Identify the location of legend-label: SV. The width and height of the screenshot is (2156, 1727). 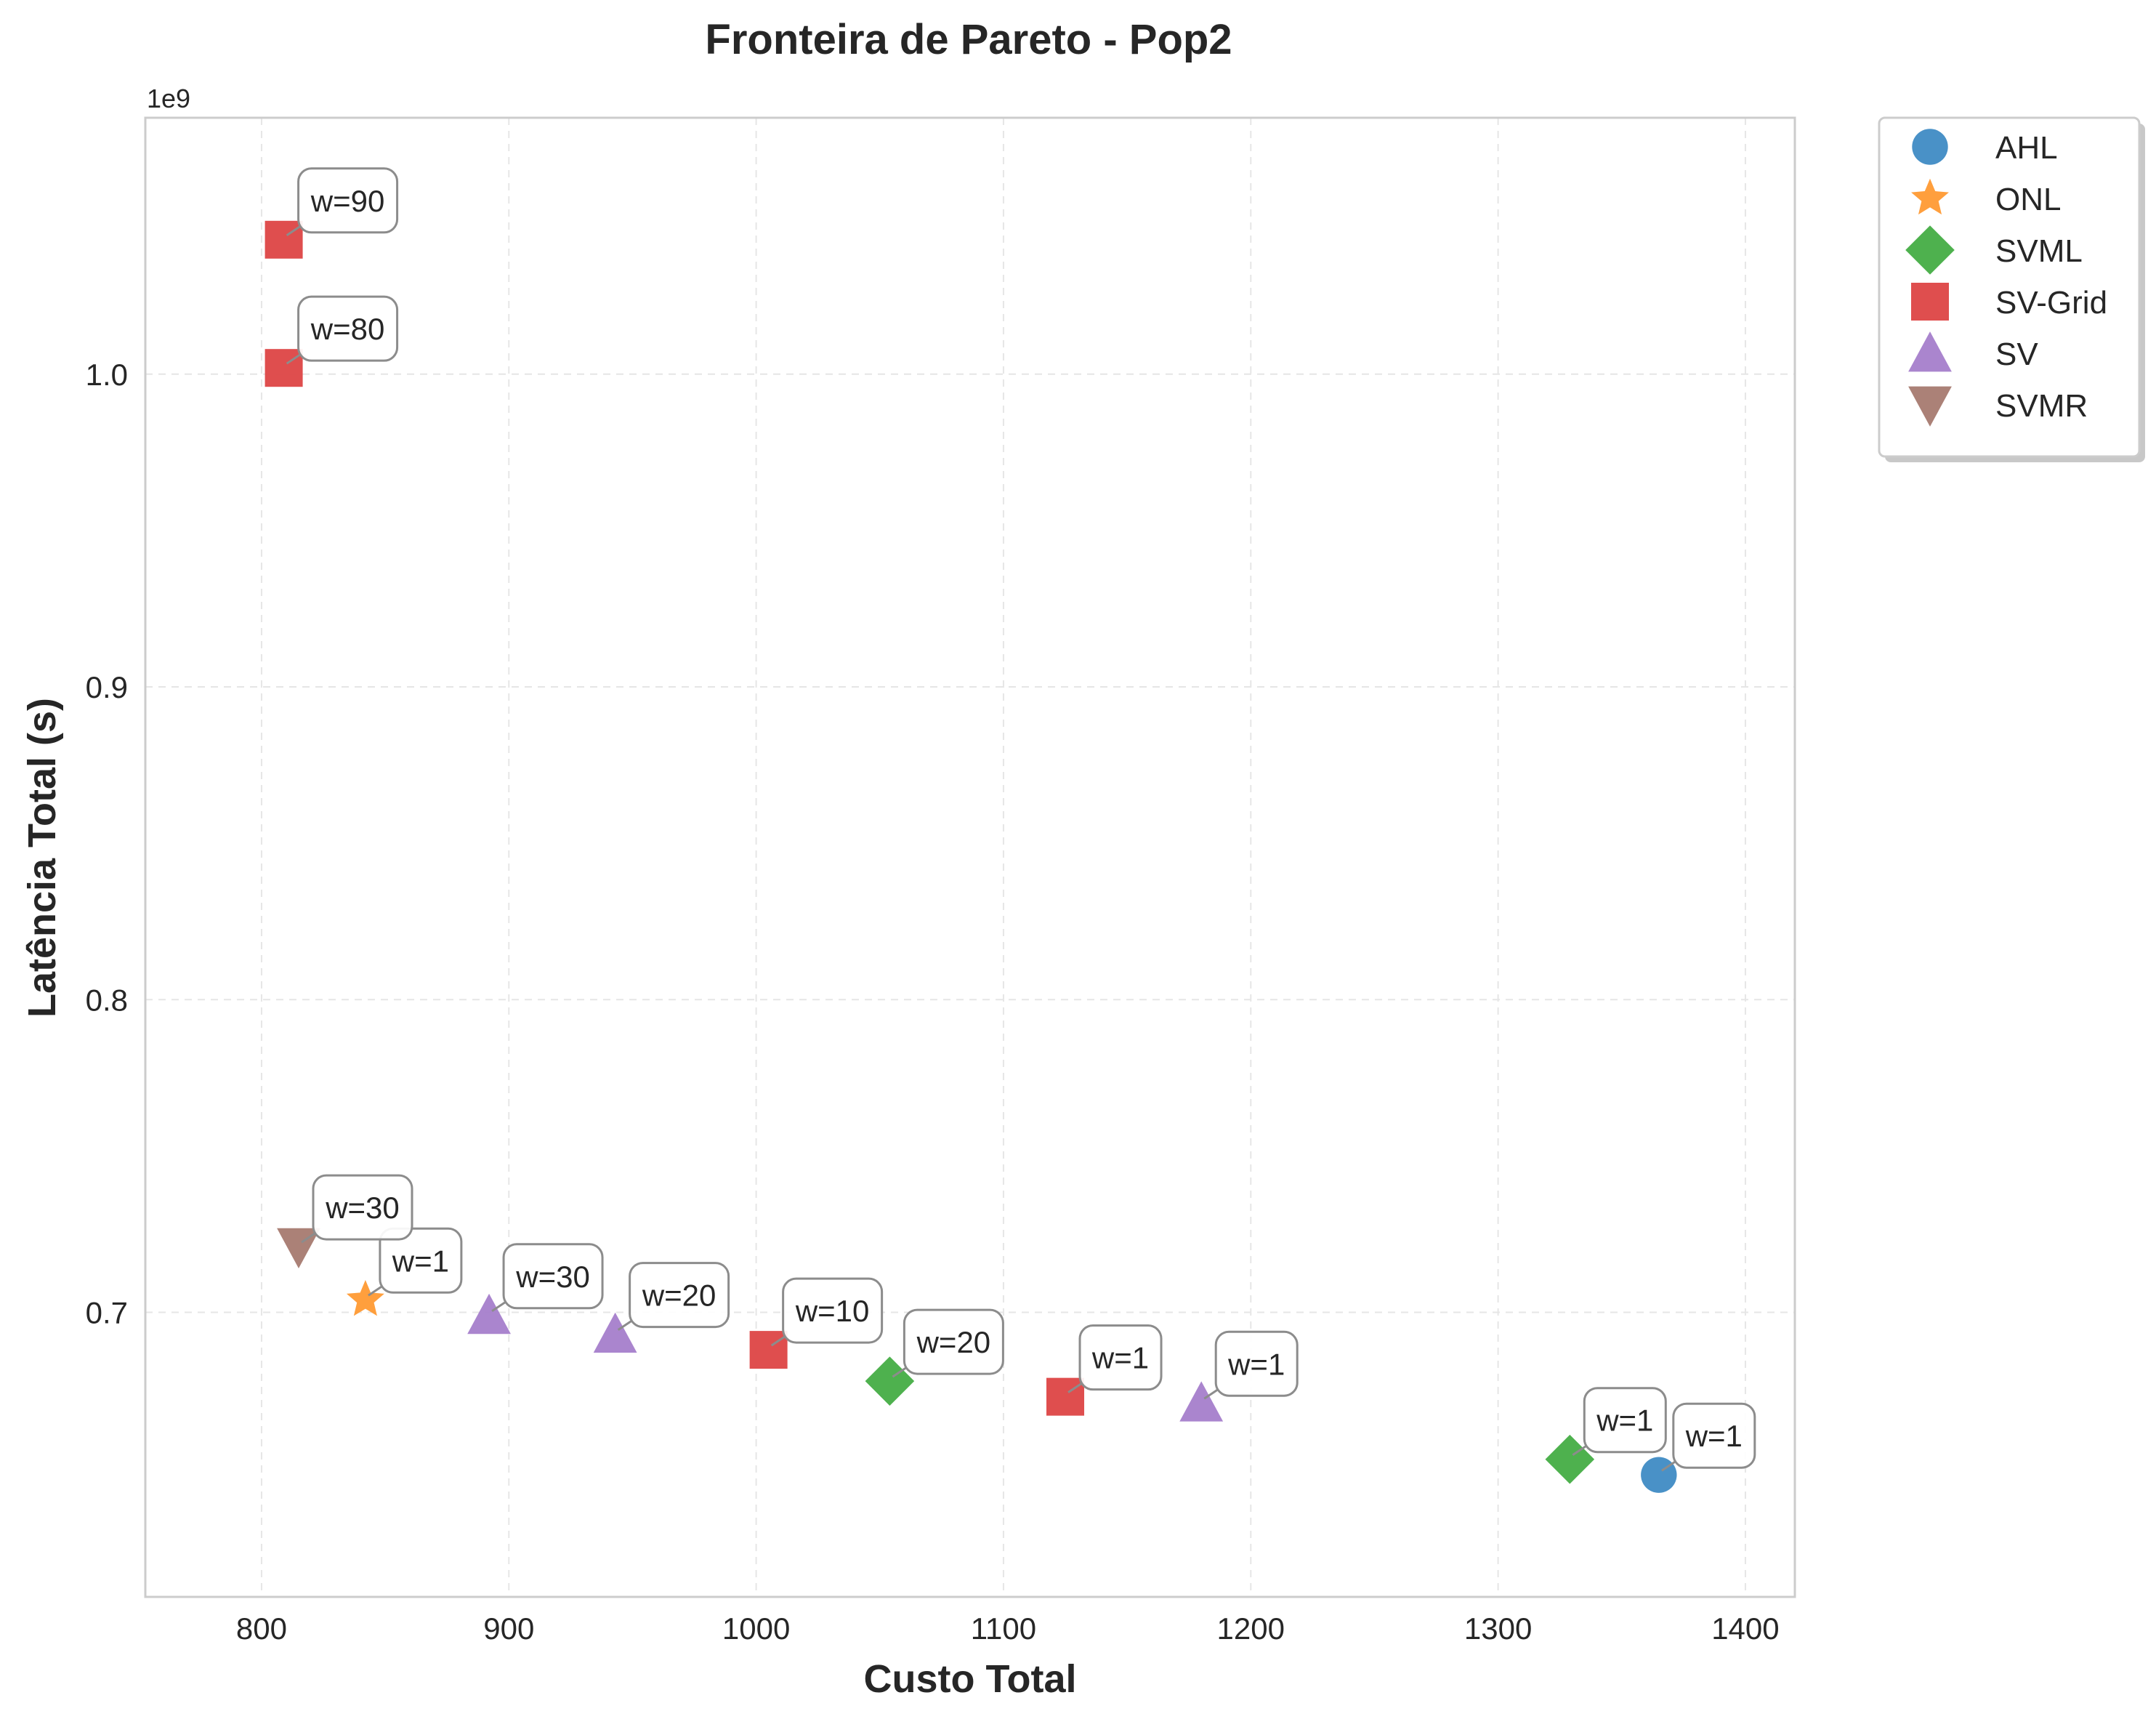
(2016, 354).